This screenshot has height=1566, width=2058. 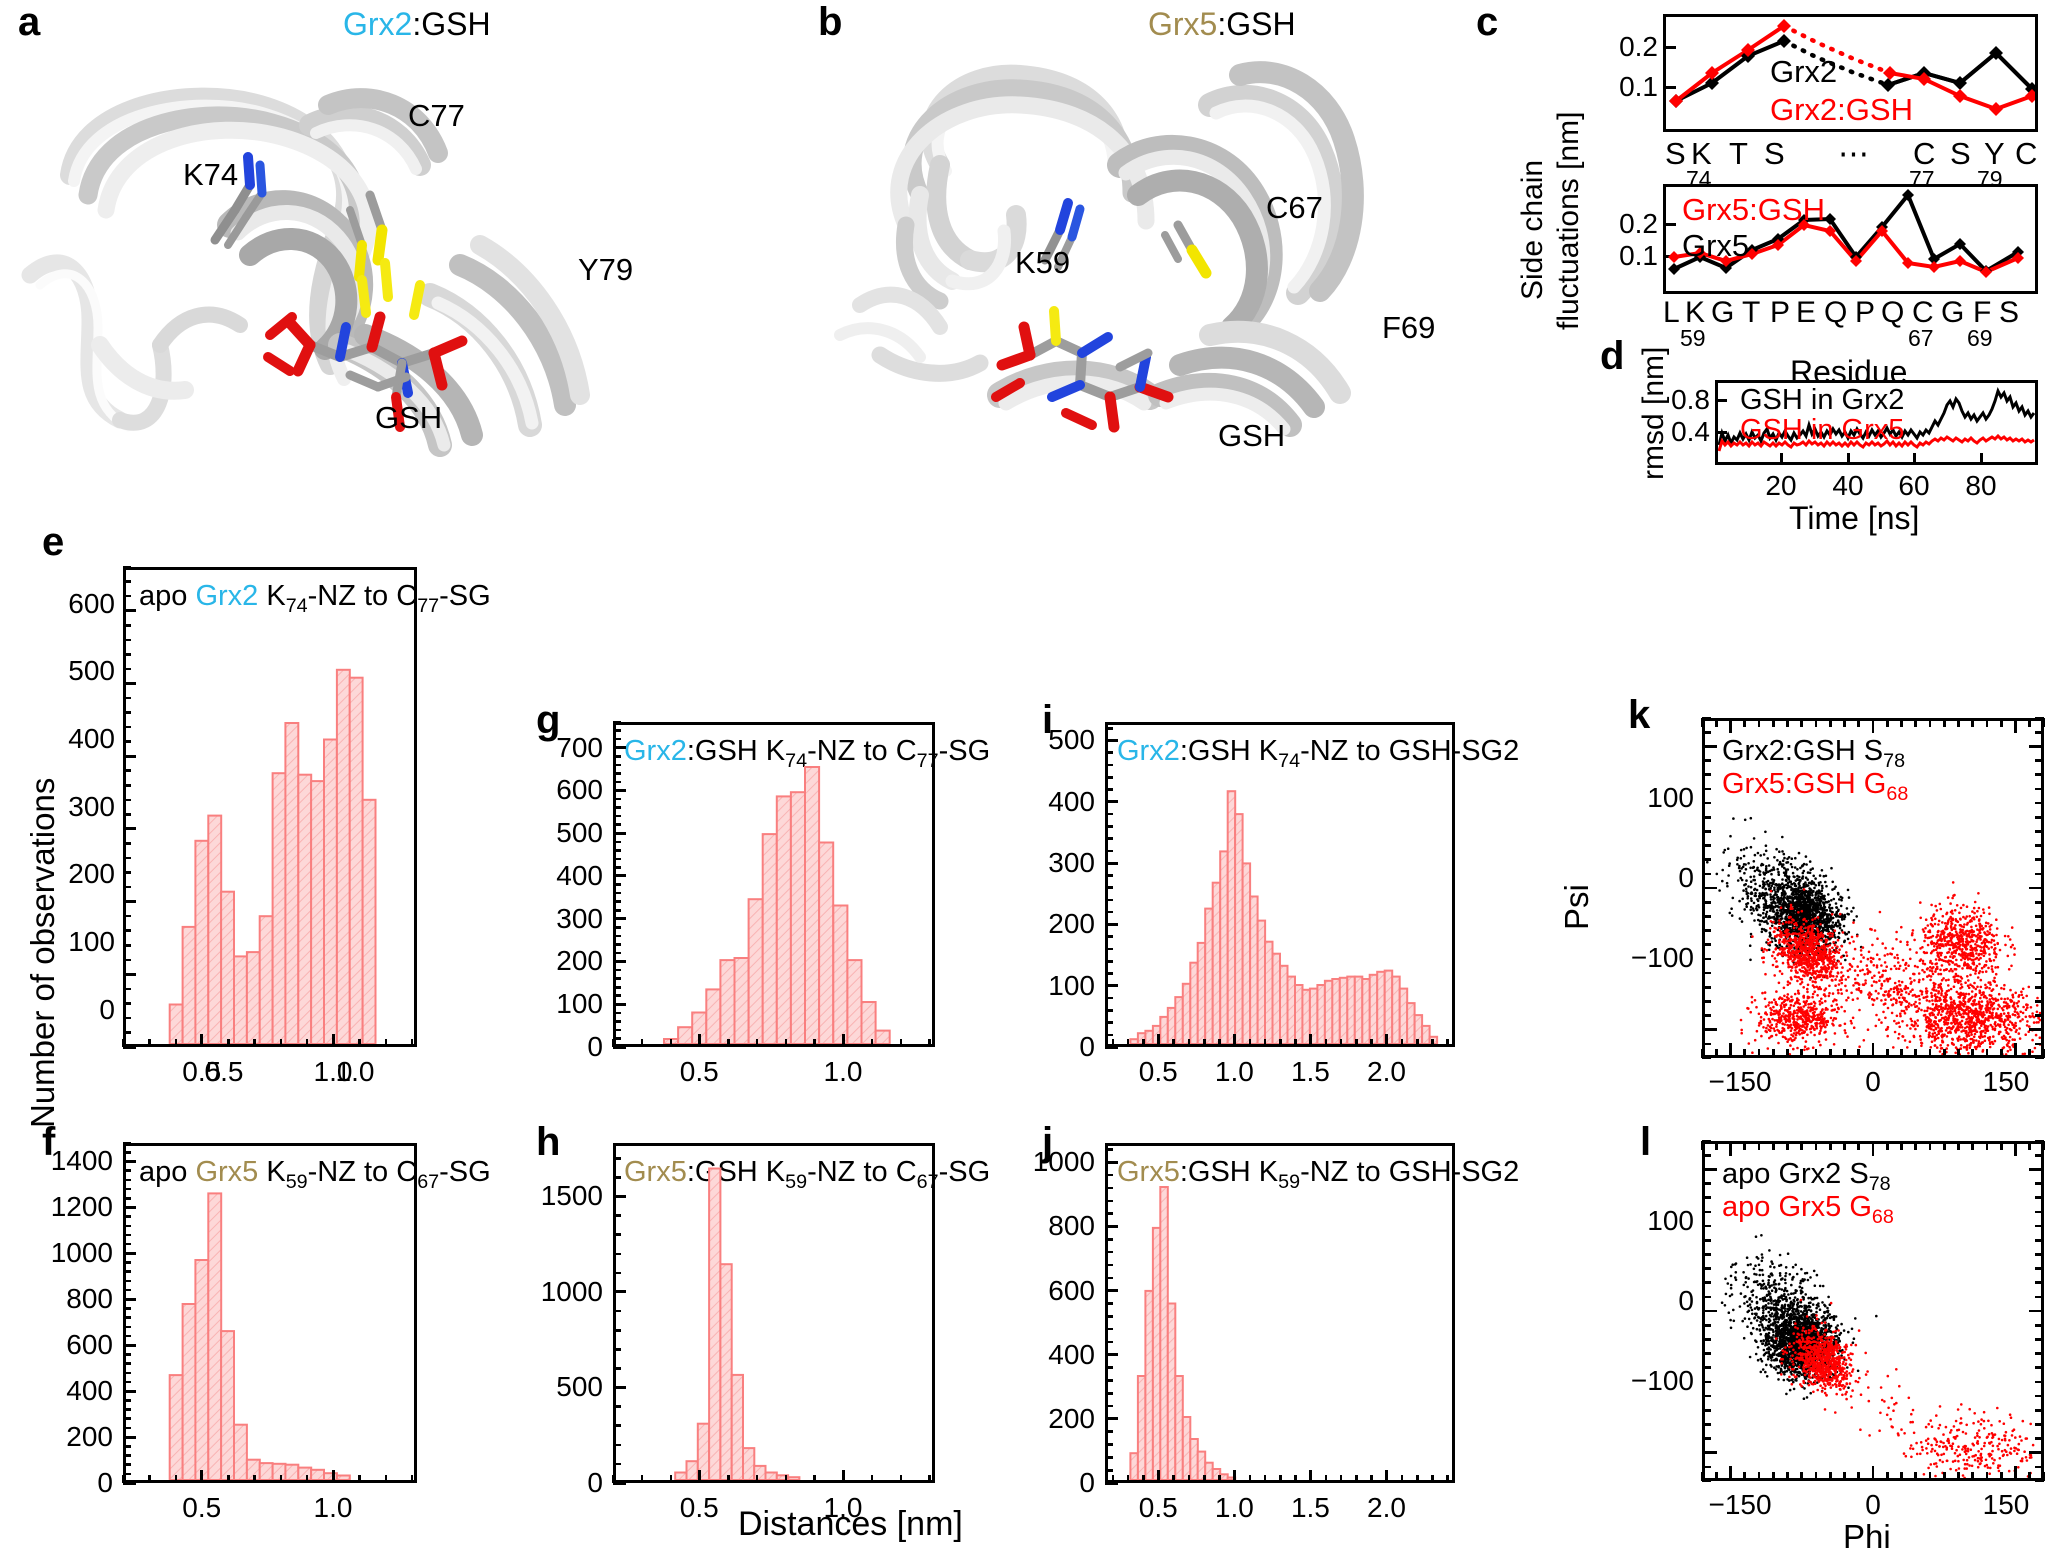 What do you see at coordinates (1690, 431) in the screenshot?
I see `panel-d-ytick-1: 0.4` at bounding box center [1690, 431].